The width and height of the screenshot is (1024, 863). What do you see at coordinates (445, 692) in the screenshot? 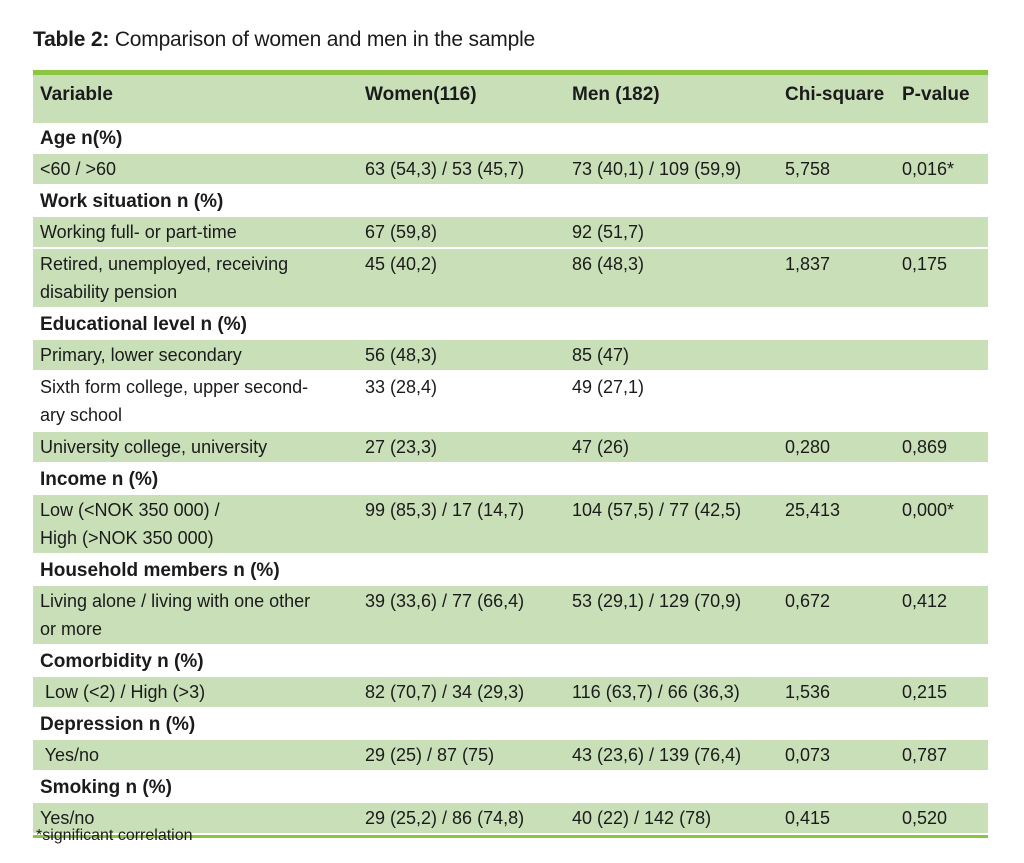
I see `women-cell: 82 (70,7) / 34 (29,3)` at bounding box center [445, 692].